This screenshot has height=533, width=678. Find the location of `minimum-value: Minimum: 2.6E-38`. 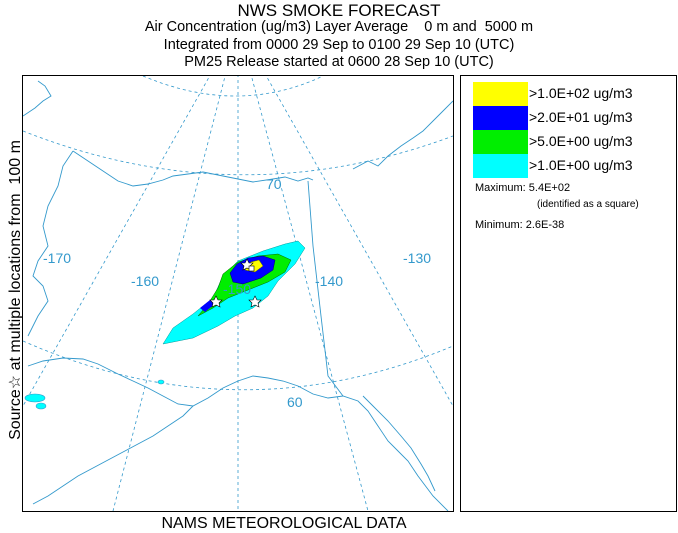

minimum-value: Minimum: 2.6E-38 is located at coordinates (520, 225).